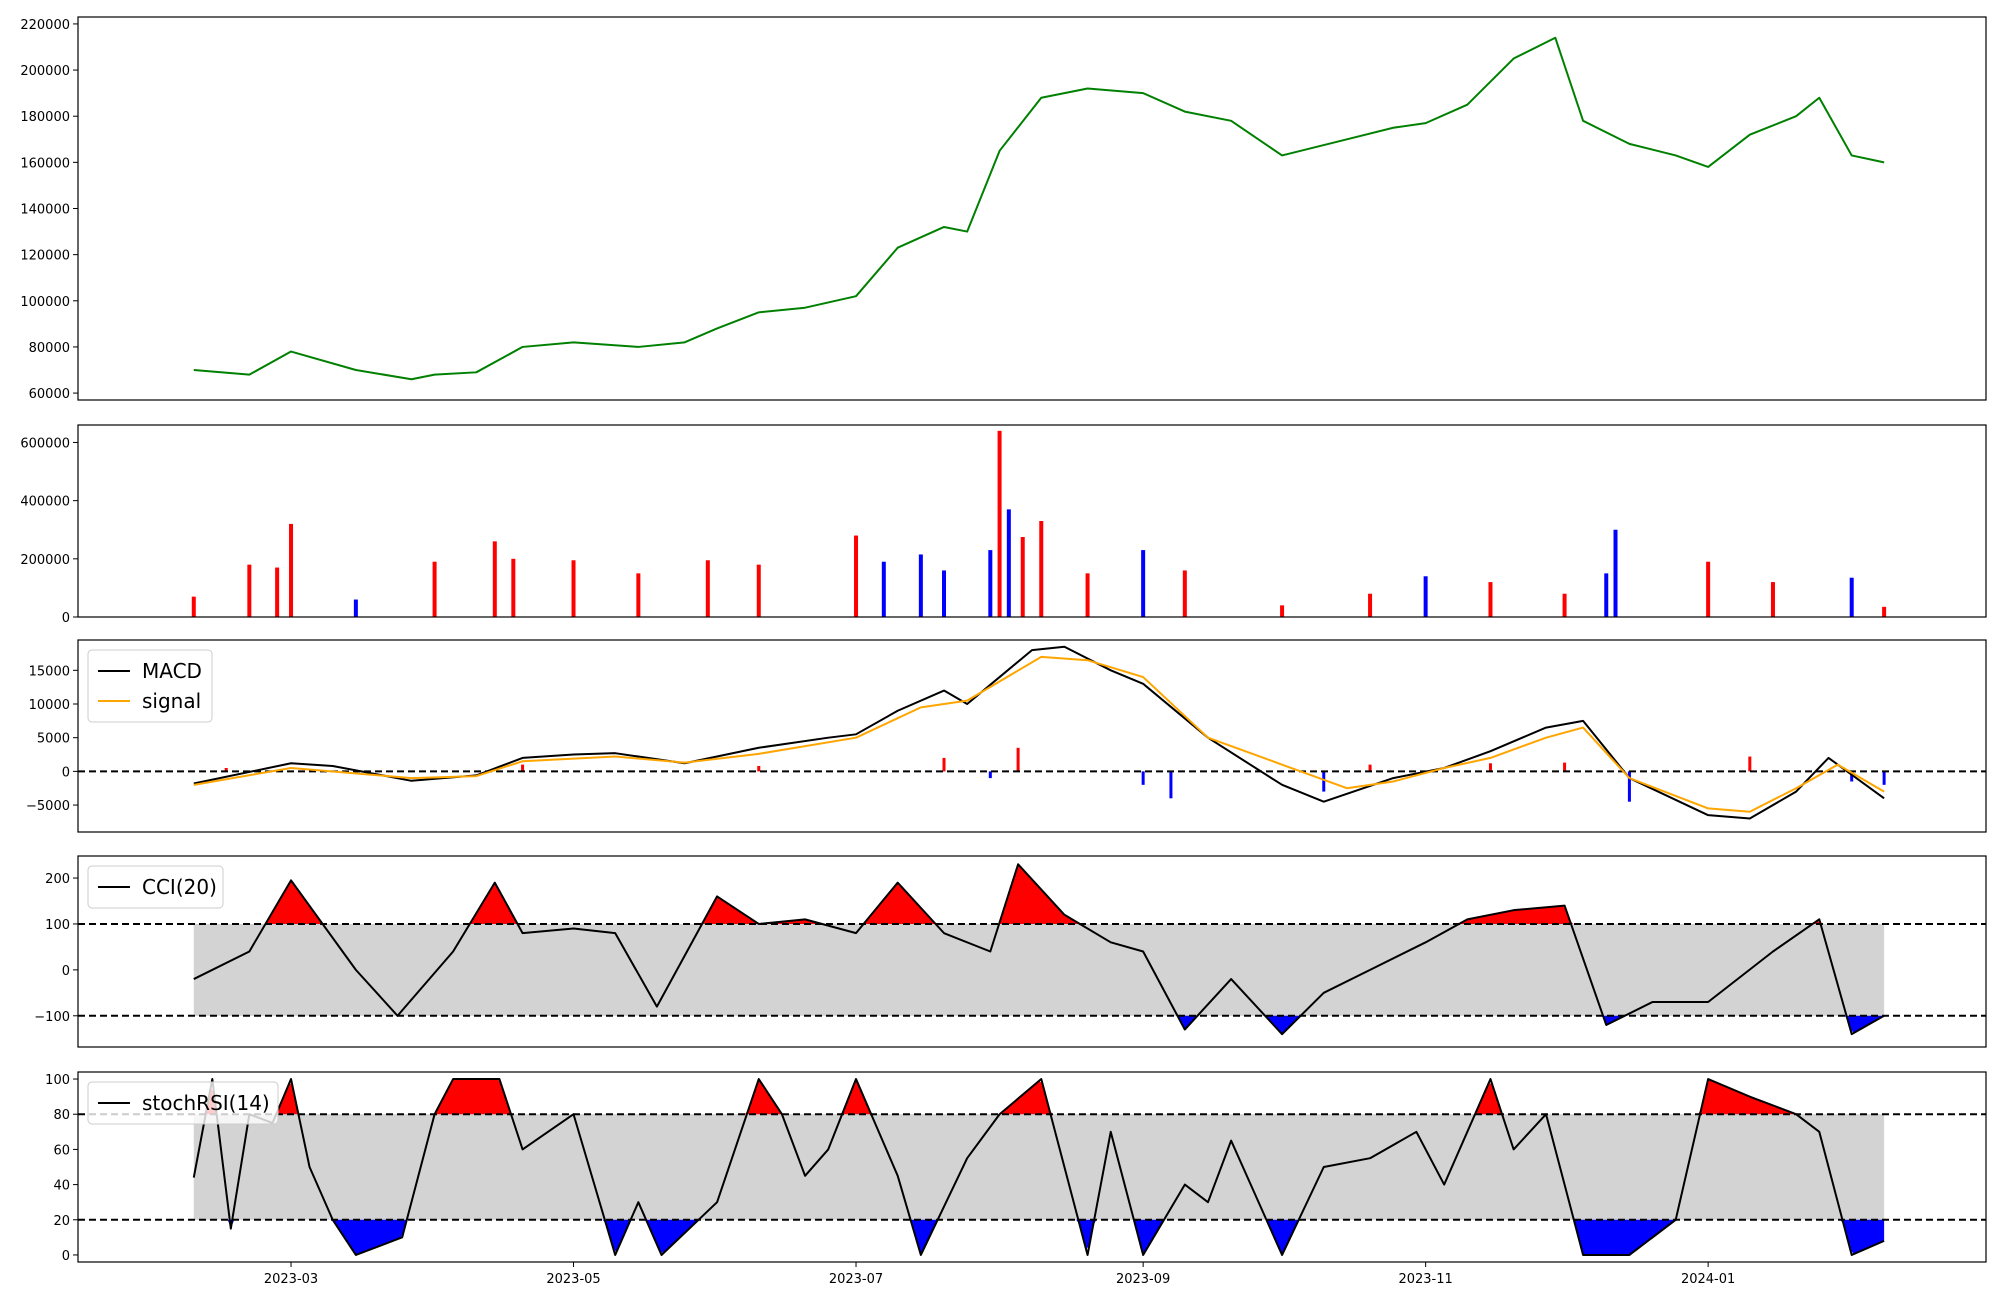  I want to click on y-tick-label: 180000, so click(45, 117).